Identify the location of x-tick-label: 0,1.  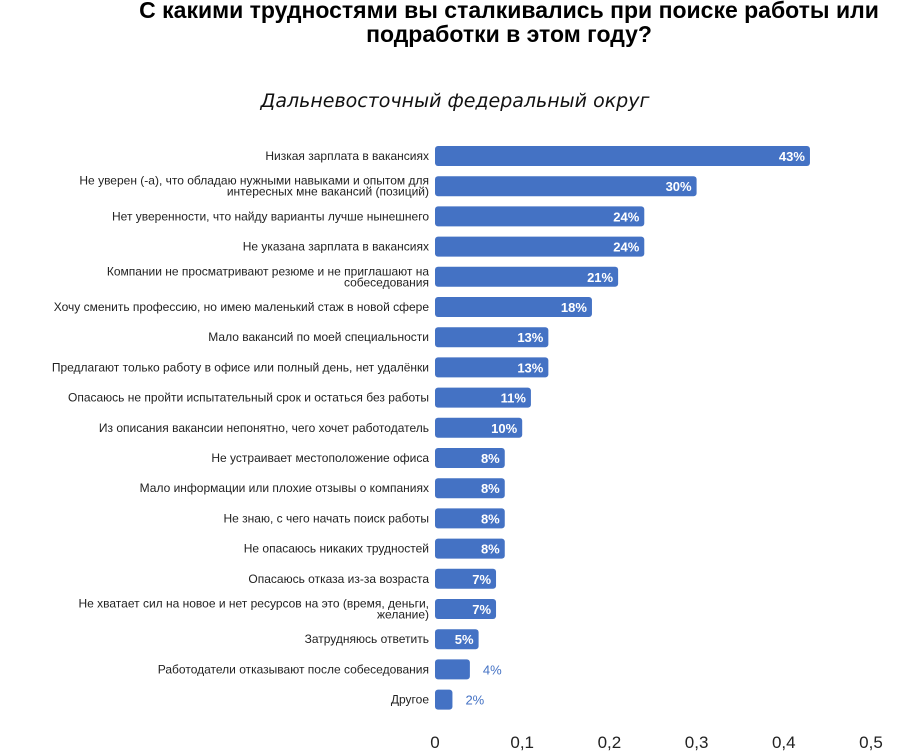
(522, 742).